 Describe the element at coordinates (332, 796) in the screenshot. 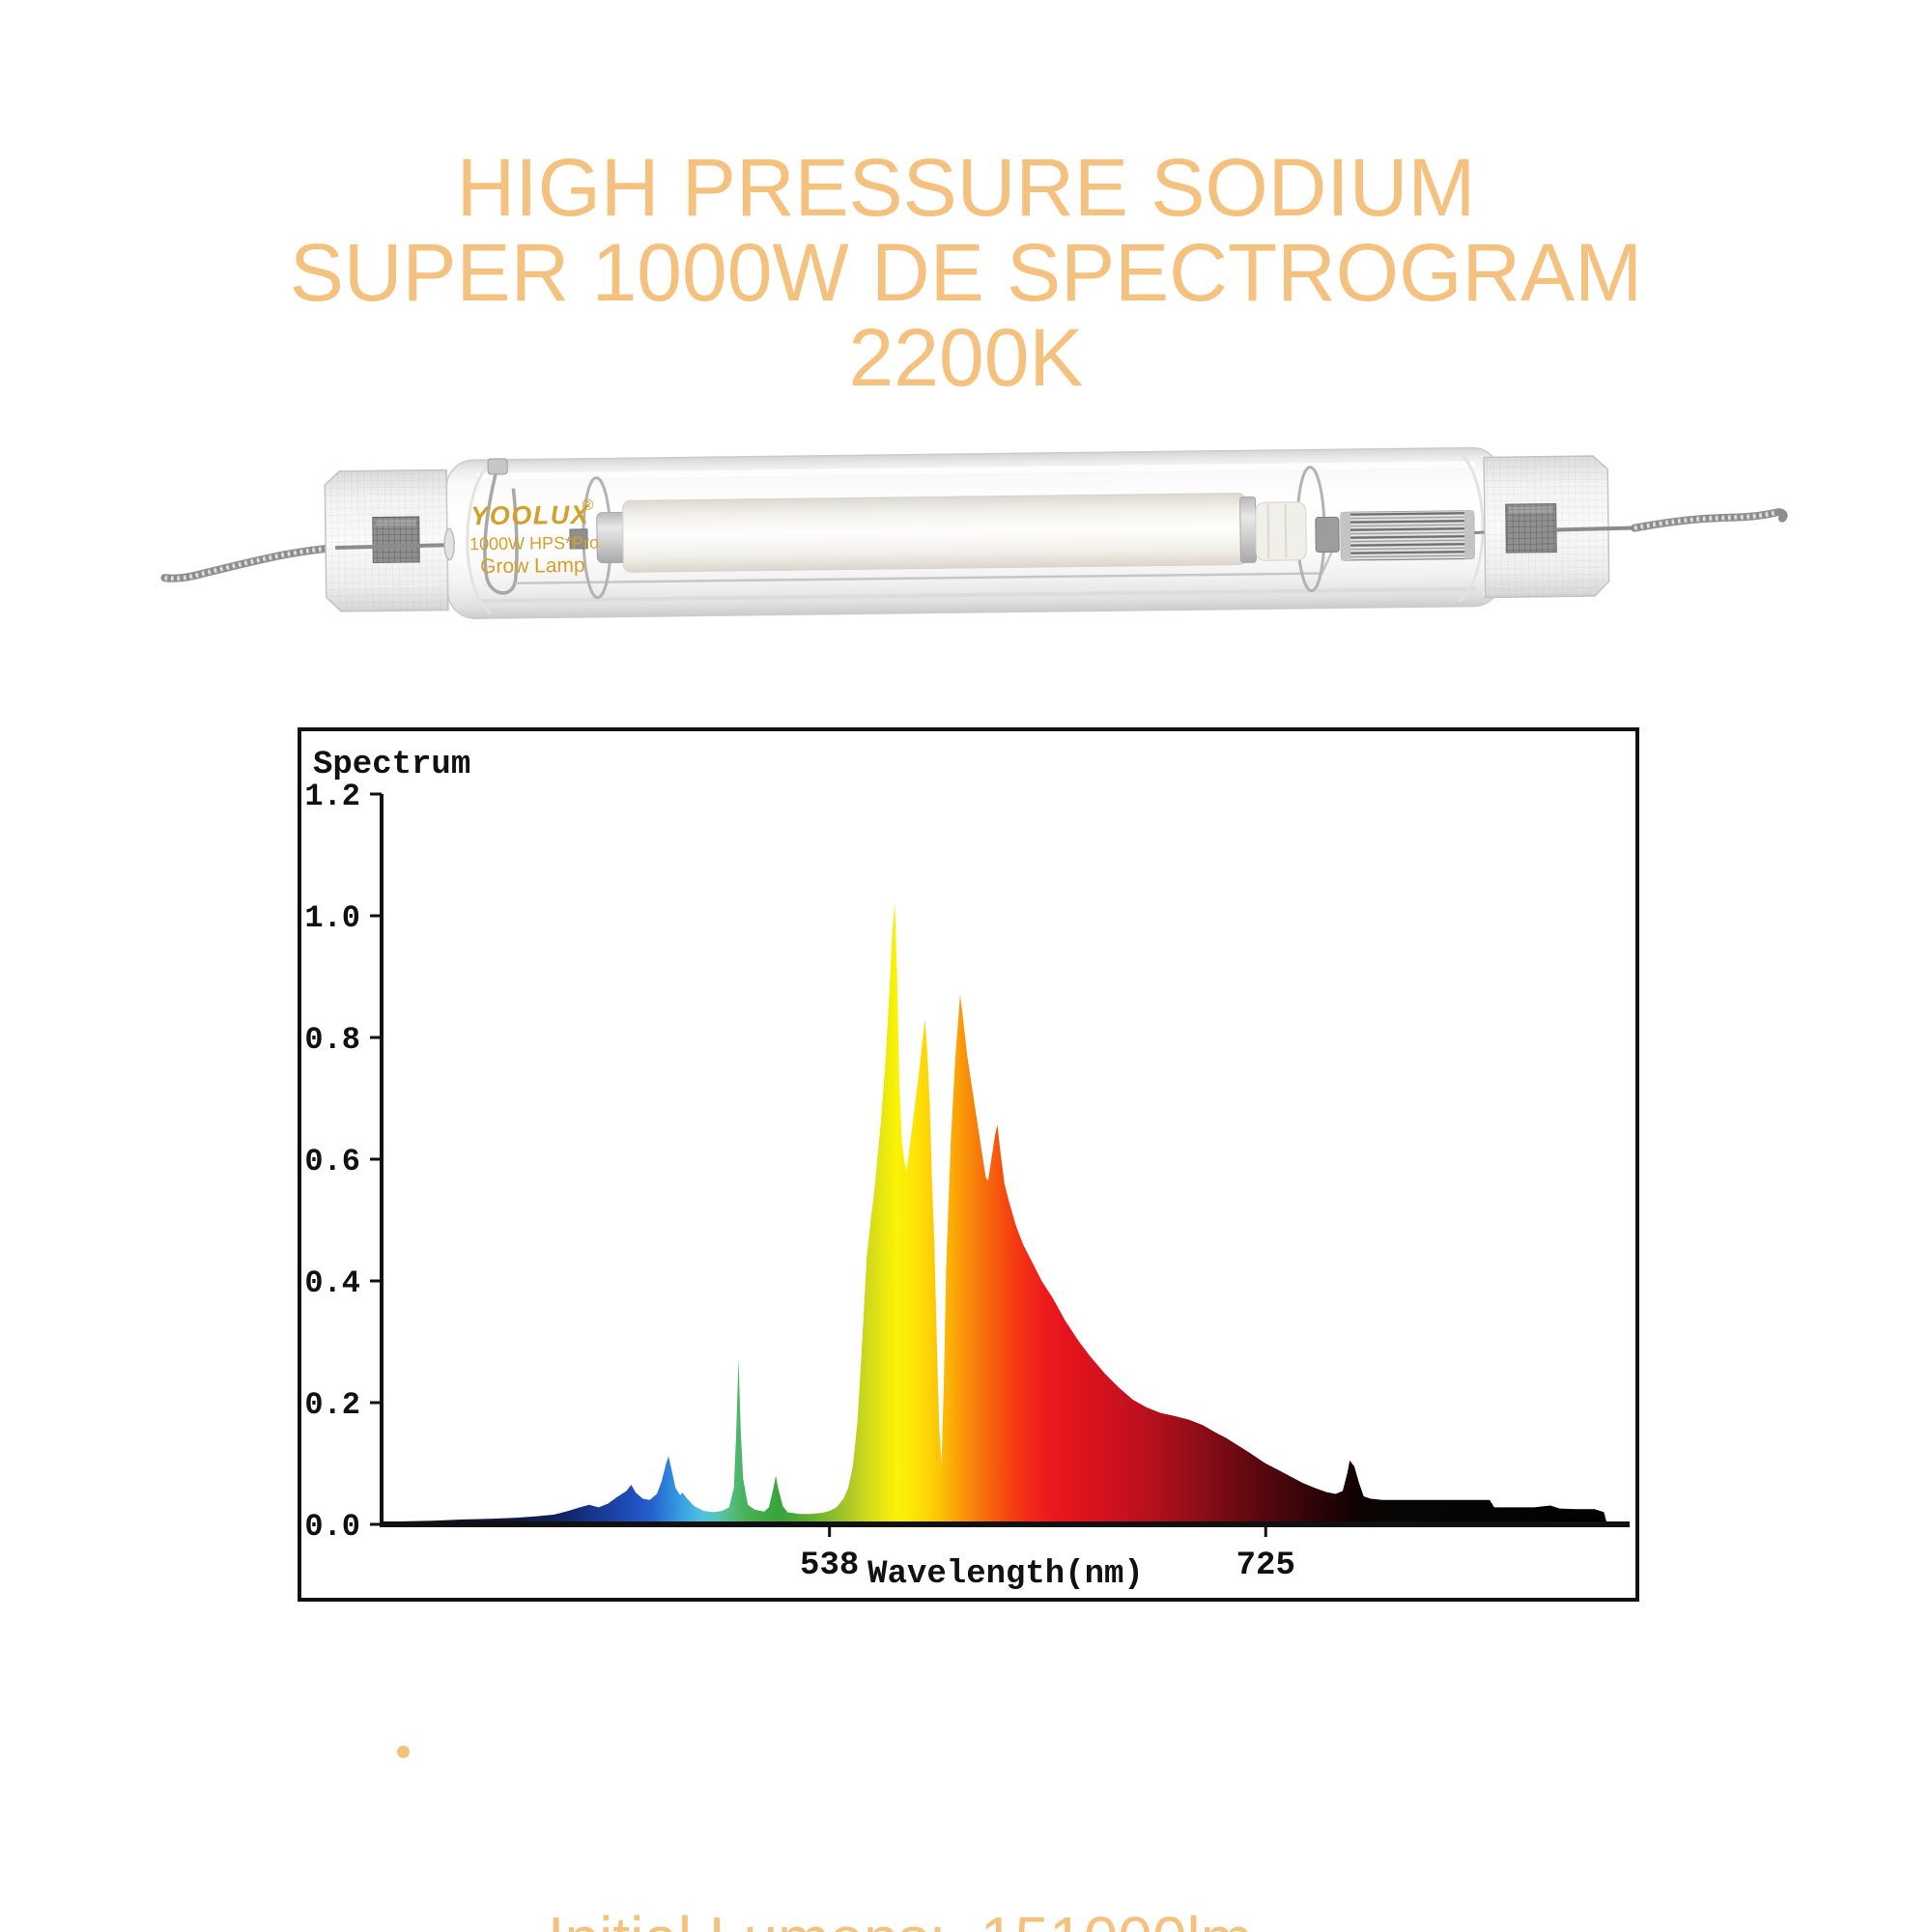

I see `y-tick-label: 1.2` at that location.